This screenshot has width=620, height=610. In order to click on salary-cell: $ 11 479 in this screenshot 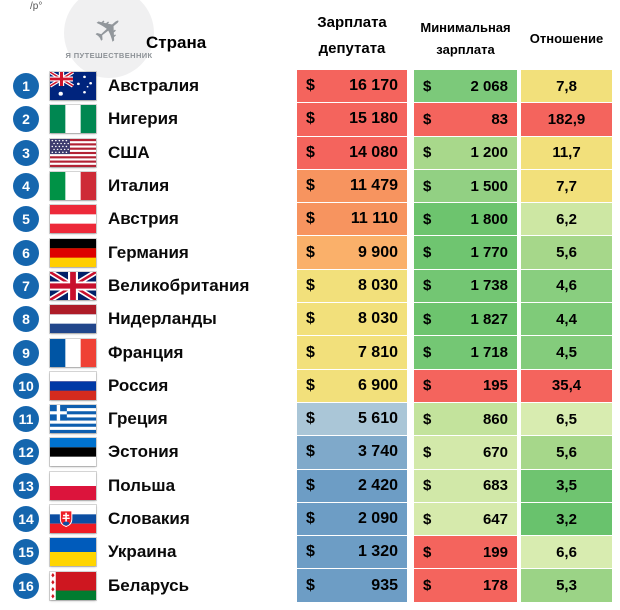, I will do `click(352, 186)`.